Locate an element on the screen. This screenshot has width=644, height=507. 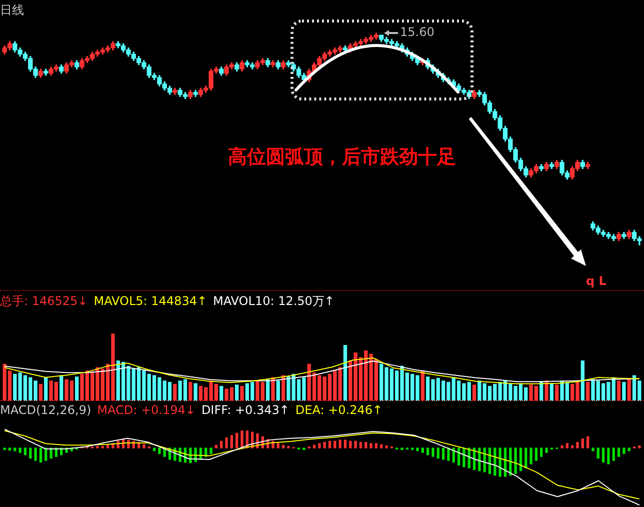
series-label: DIFF: +0.343↑ is located at coordinates (245, 410).